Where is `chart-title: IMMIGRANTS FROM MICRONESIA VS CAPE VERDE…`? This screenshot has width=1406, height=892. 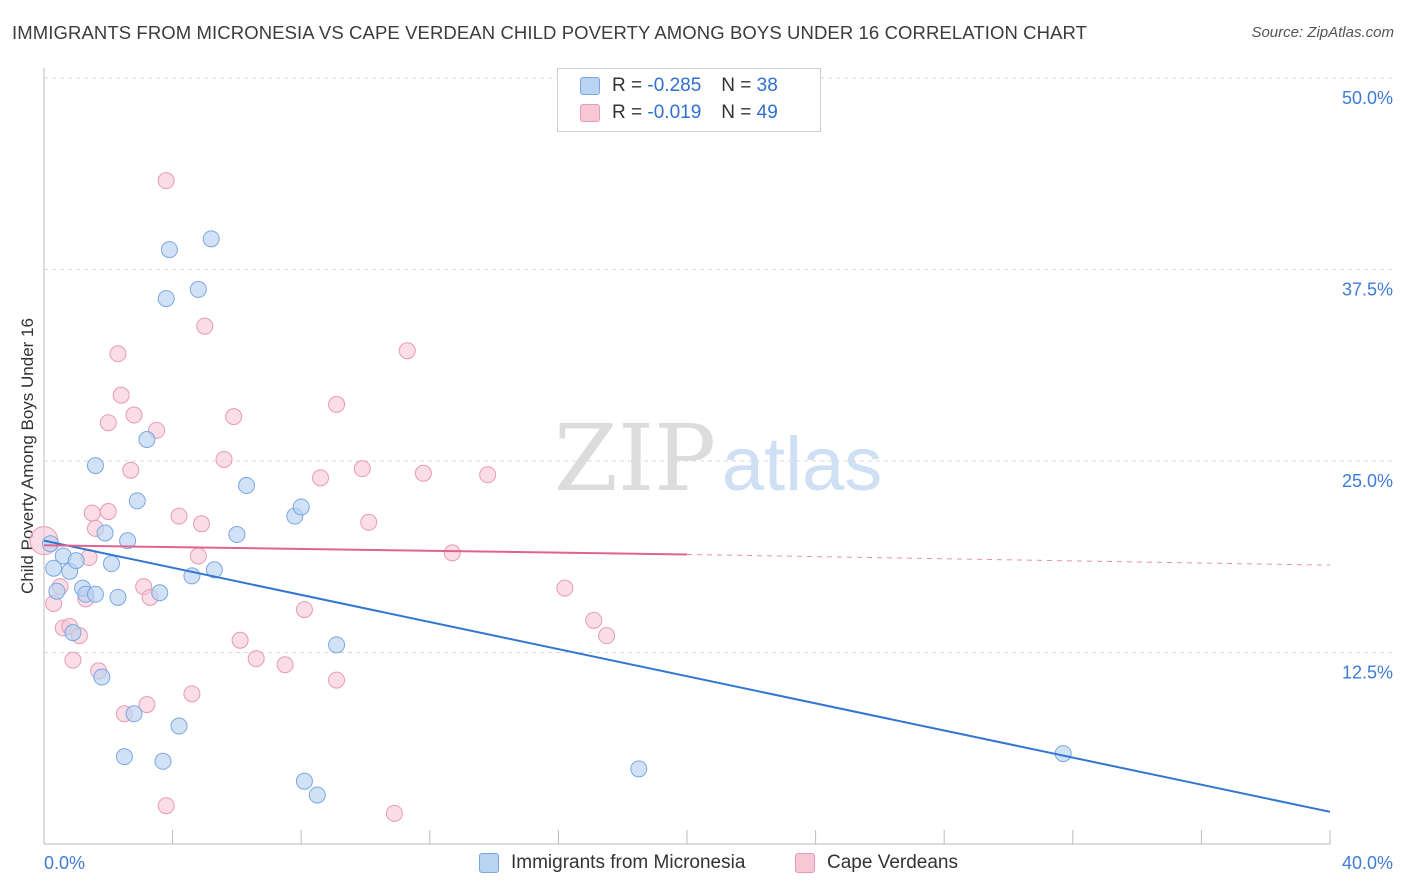
chart-title: IMMIGRANTS FROM MICRONESIA VS CAPE VERDE… is located at coordinates (550, 32).